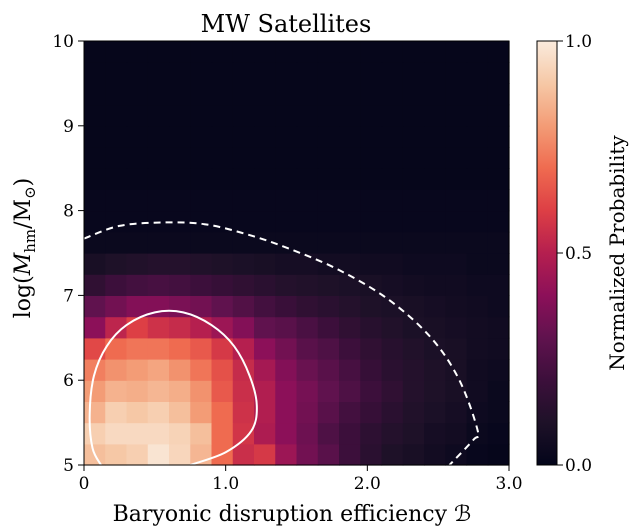 The height and width of the screenshot is (531, 632). Describe the element at coordinates (574, 254) in the screenshot. I see `colorbar-ticks: 0.0 0.5 1.0` at that location.